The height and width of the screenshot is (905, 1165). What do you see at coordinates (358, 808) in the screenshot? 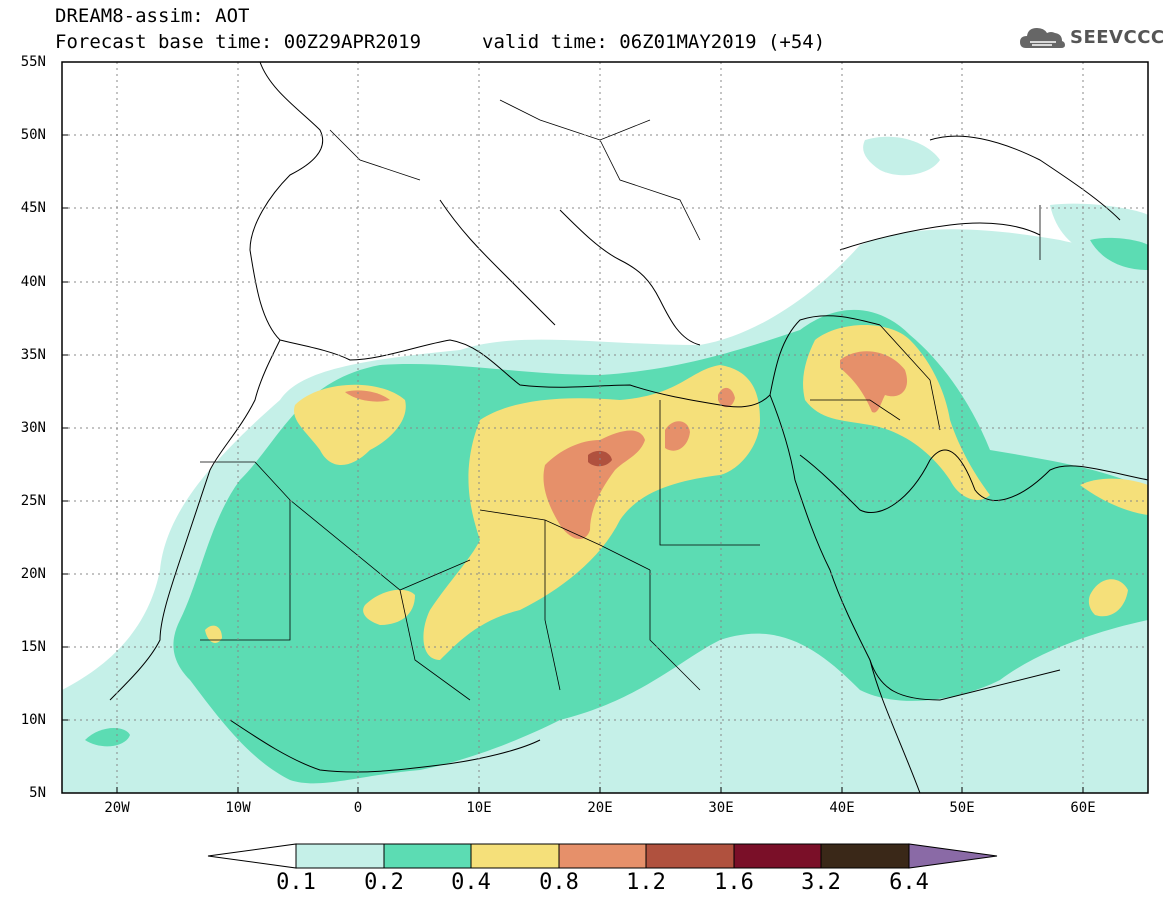
I see `lon-label: 0` at bounding box center [358, 808].